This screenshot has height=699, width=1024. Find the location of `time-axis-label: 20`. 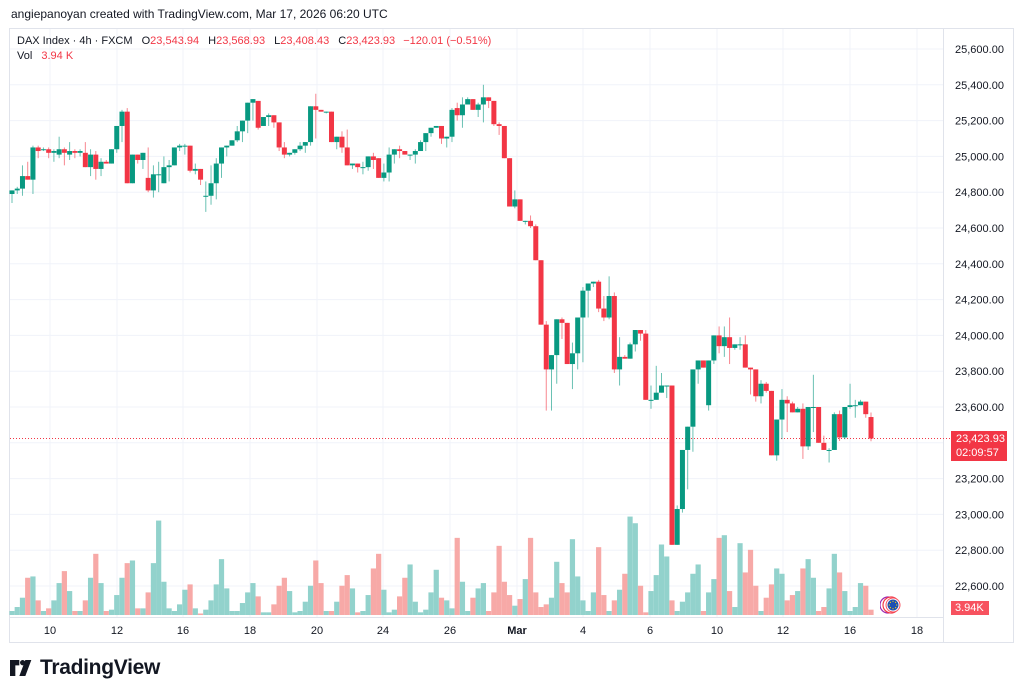

time-axis-label: 20 is located at coordinates (317, 631).